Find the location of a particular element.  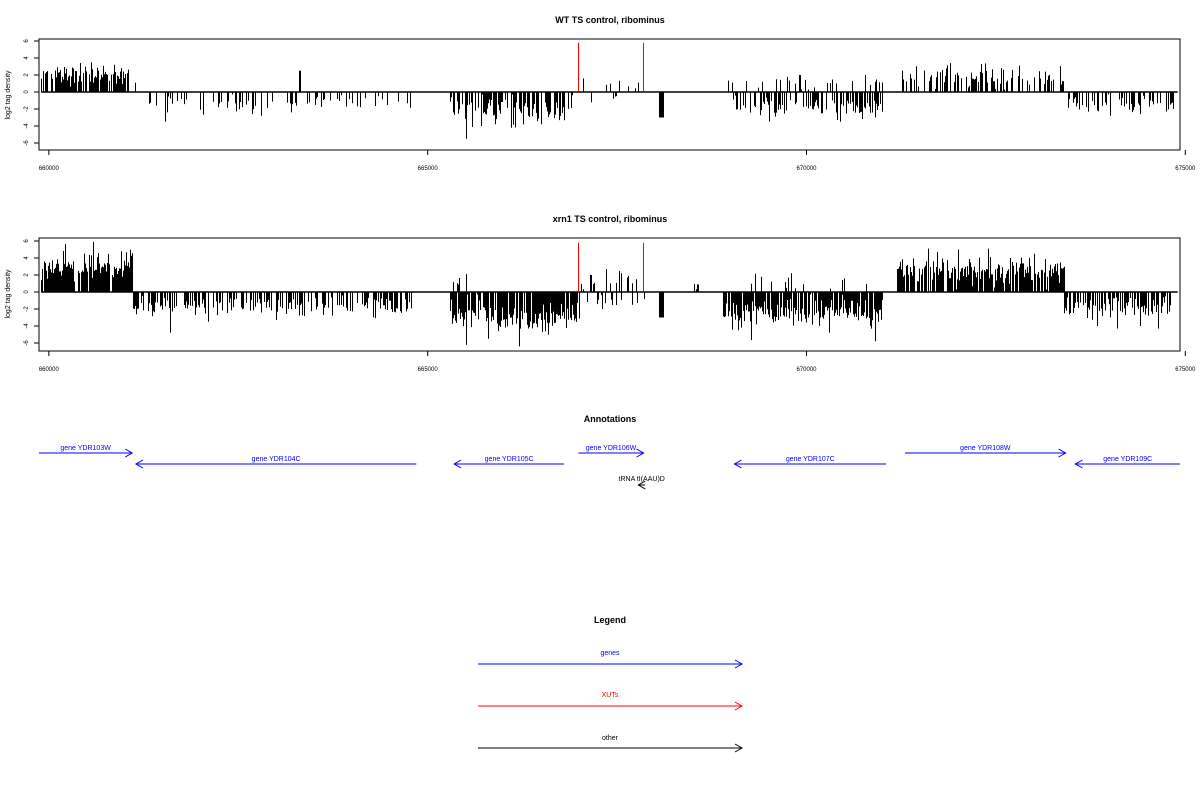

feature-label: gene YDR107C is located at coordinates (810, 459).